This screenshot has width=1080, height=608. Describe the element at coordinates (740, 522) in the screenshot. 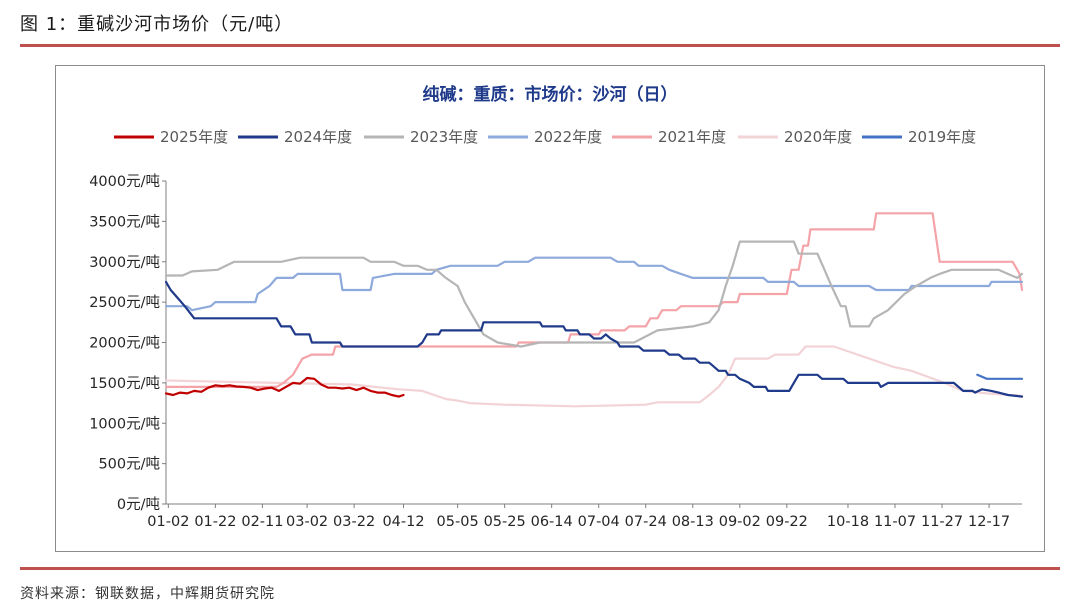

I see `x-tick-label: 09-02` at that location.